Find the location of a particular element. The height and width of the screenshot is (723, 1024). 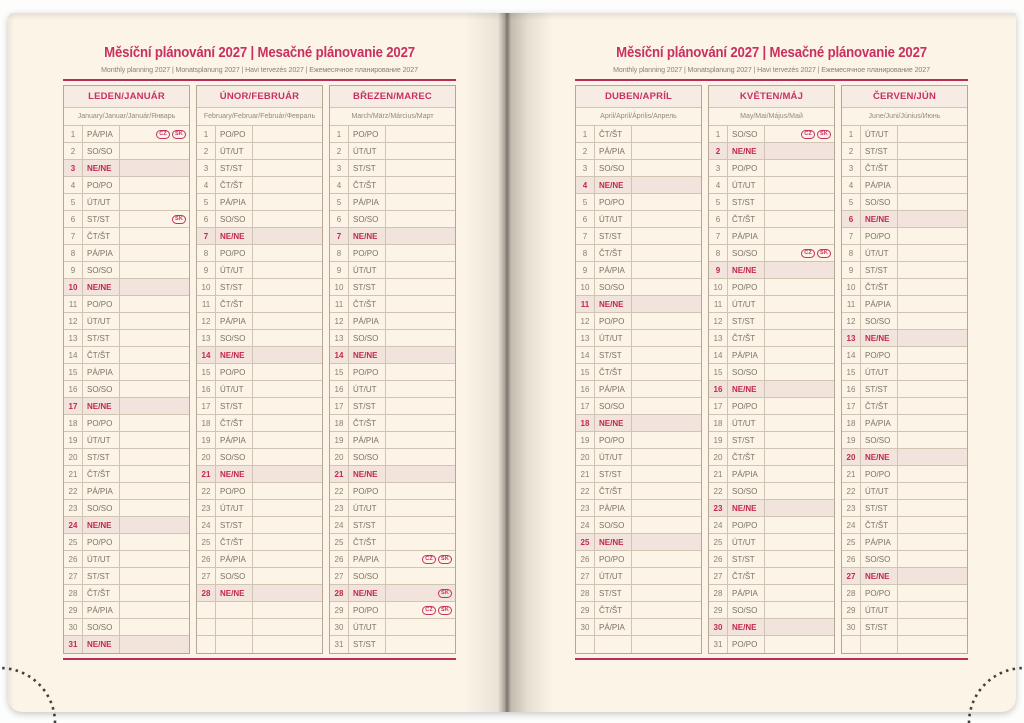

day-number: 22 is located at coordinates (585, 491).